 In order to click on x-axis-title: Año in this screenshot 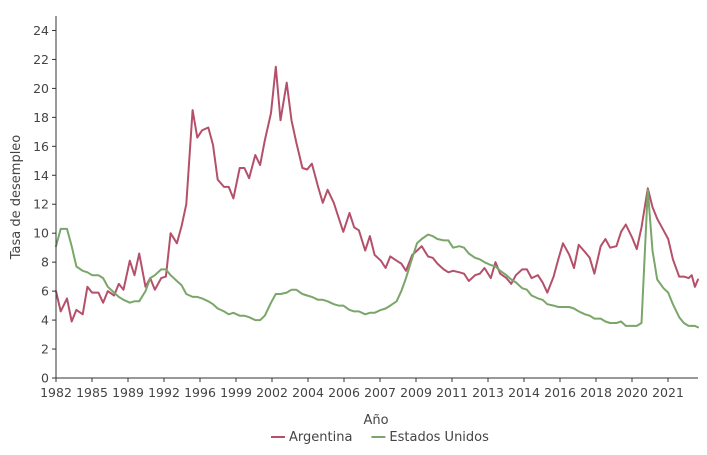, I will do `click(375, 420)`.